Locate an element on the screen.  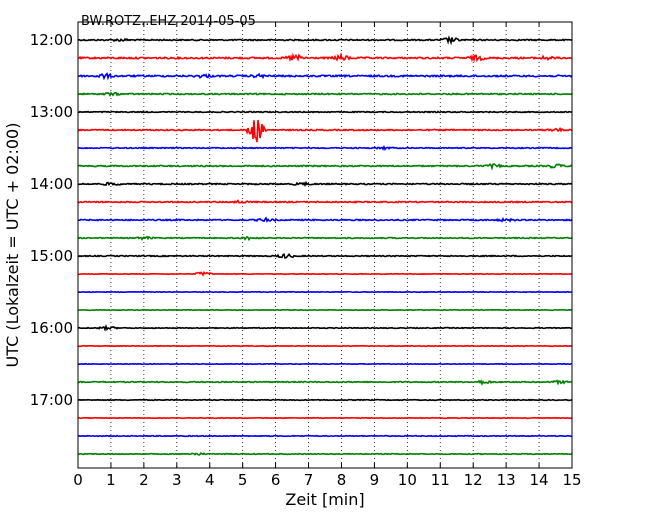
x-tick-label: 0 is located at coordinates (78, 480).